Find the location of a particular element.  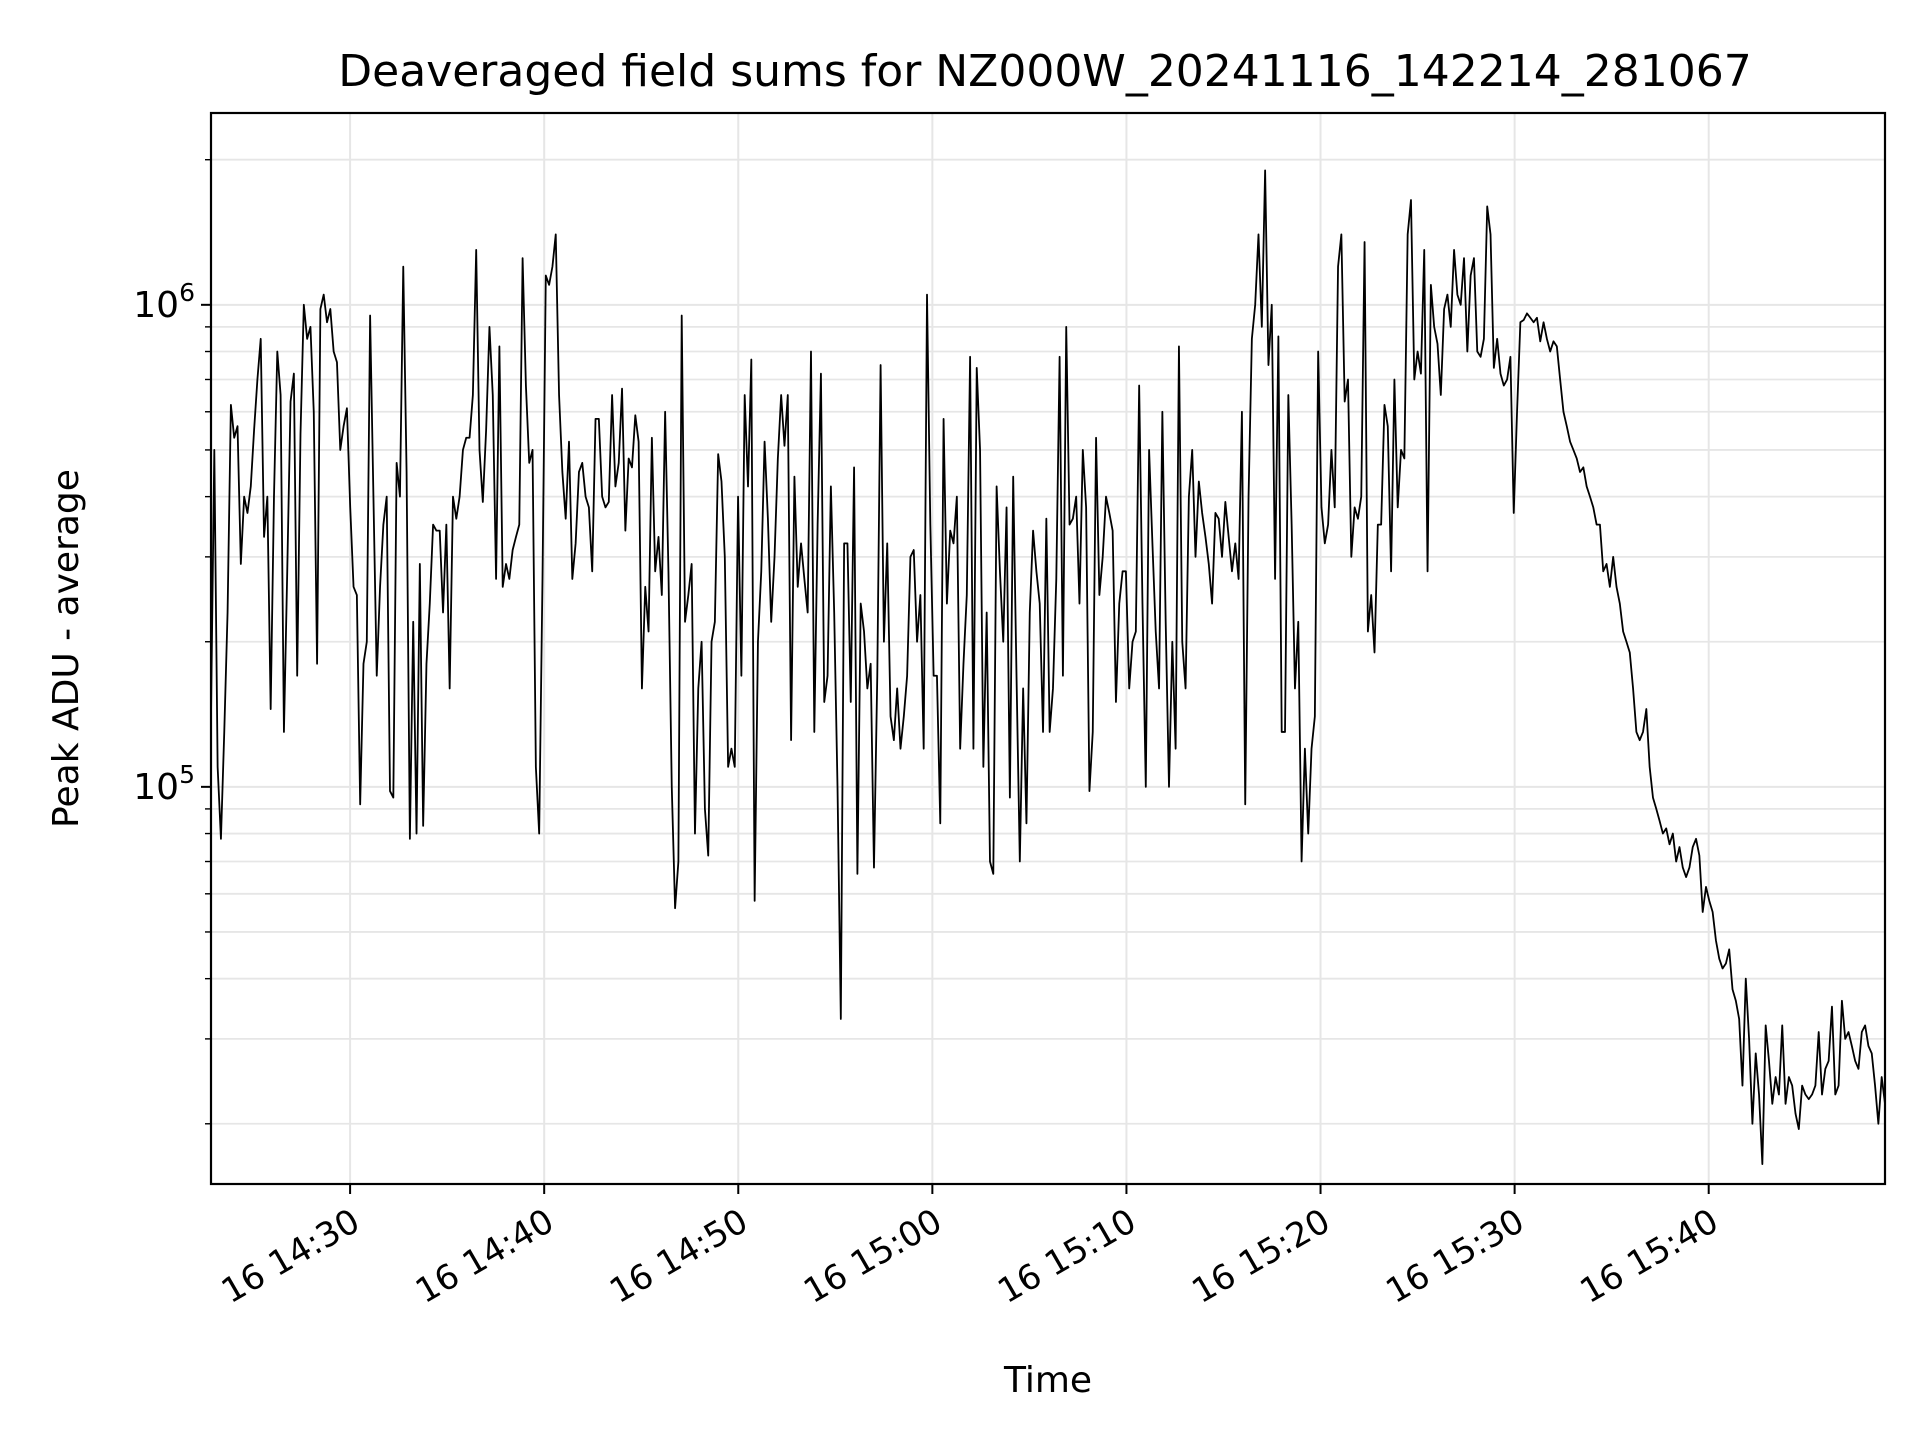

y-tick-label: 10⁶ is located at coordinates (164, 302).